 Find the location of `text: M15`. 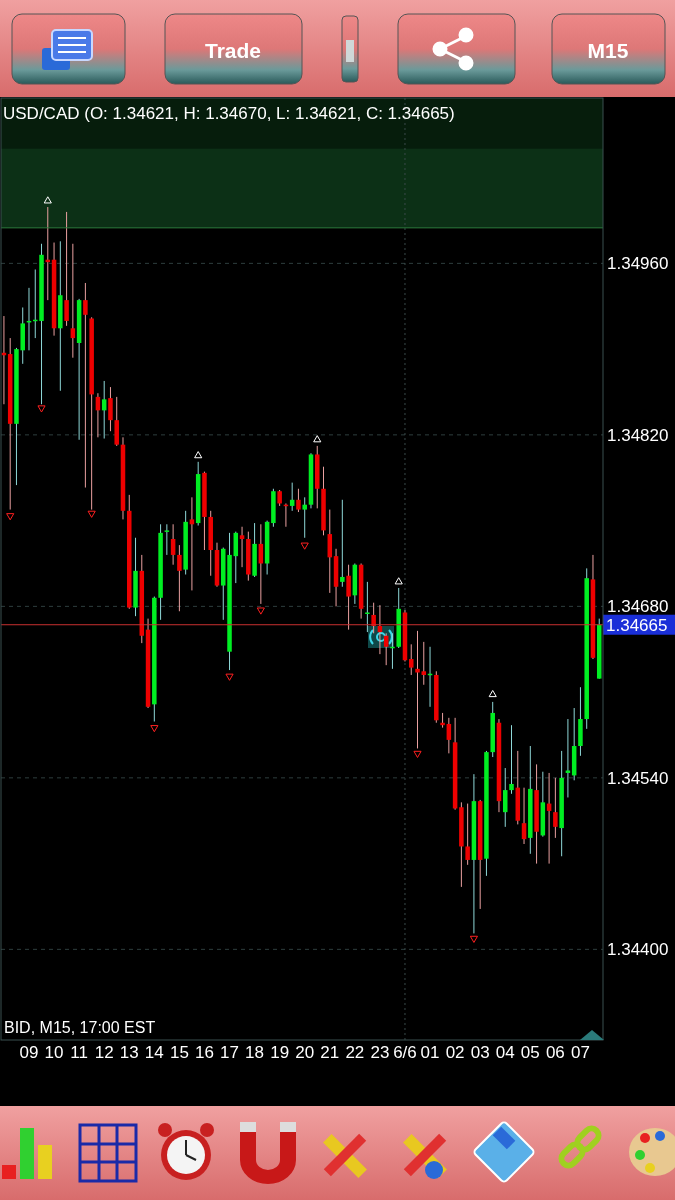

text: M15 is located at coordinates (608, 50).